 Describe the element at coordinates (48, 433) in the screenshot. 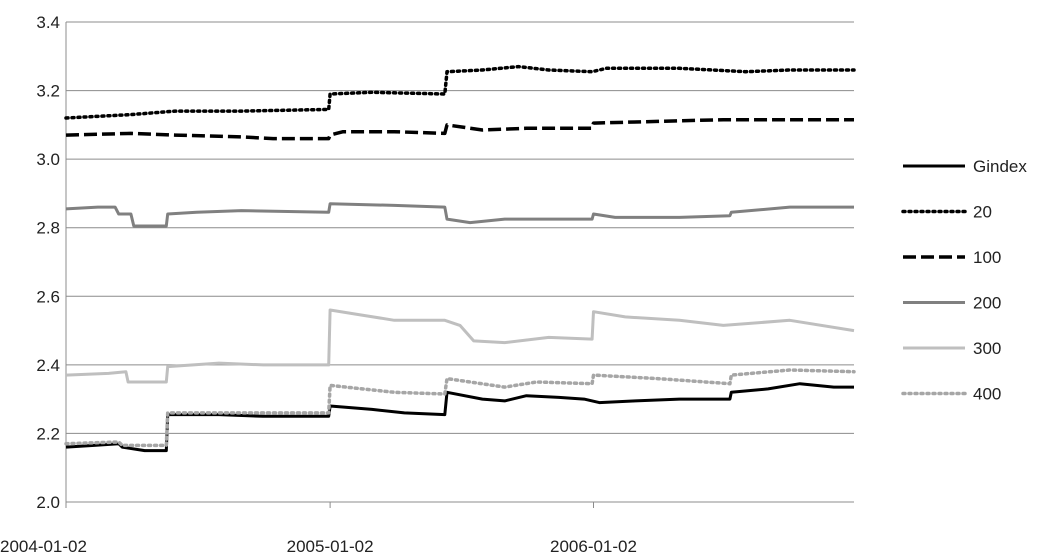

I see `y-tick-label: 2.2` at that location.